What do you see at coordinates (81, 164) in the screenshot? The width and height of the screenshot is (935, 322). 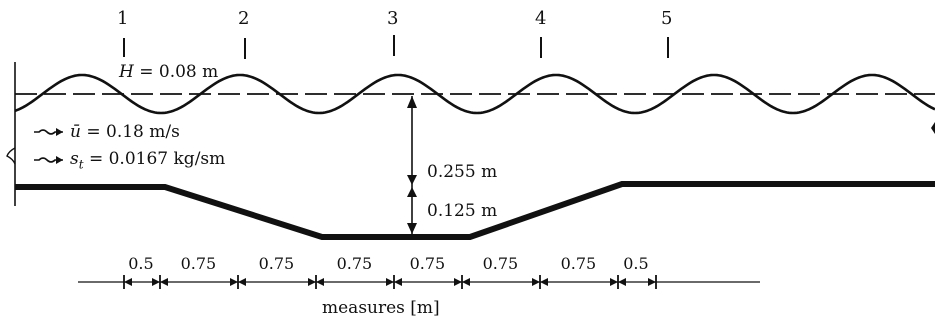 I see `transport-subscript: t` at bounding box center [81, 164].